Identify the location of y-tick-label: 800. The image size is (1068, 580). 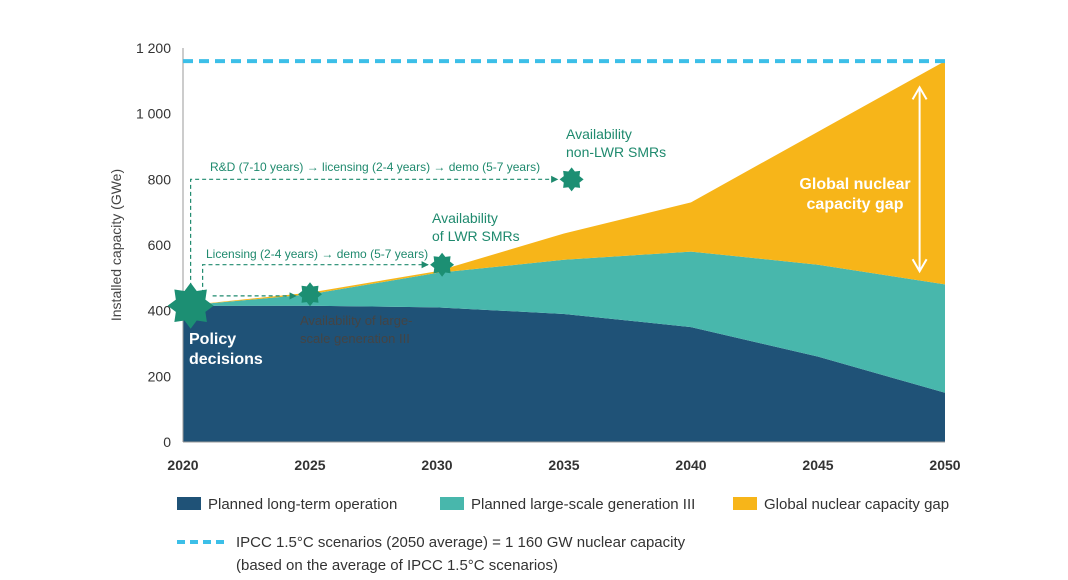
(160, 179).